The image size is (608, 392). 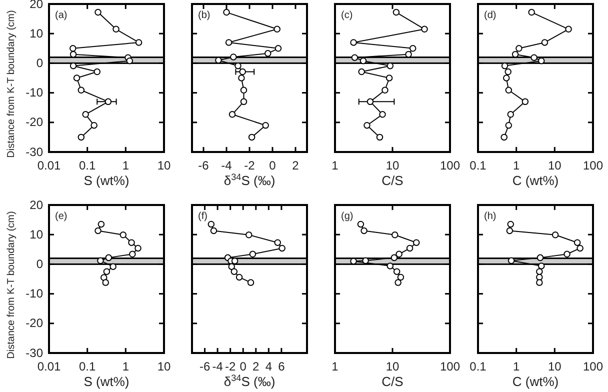 I want to click on annotation: (d), so click(x=490, y=15).